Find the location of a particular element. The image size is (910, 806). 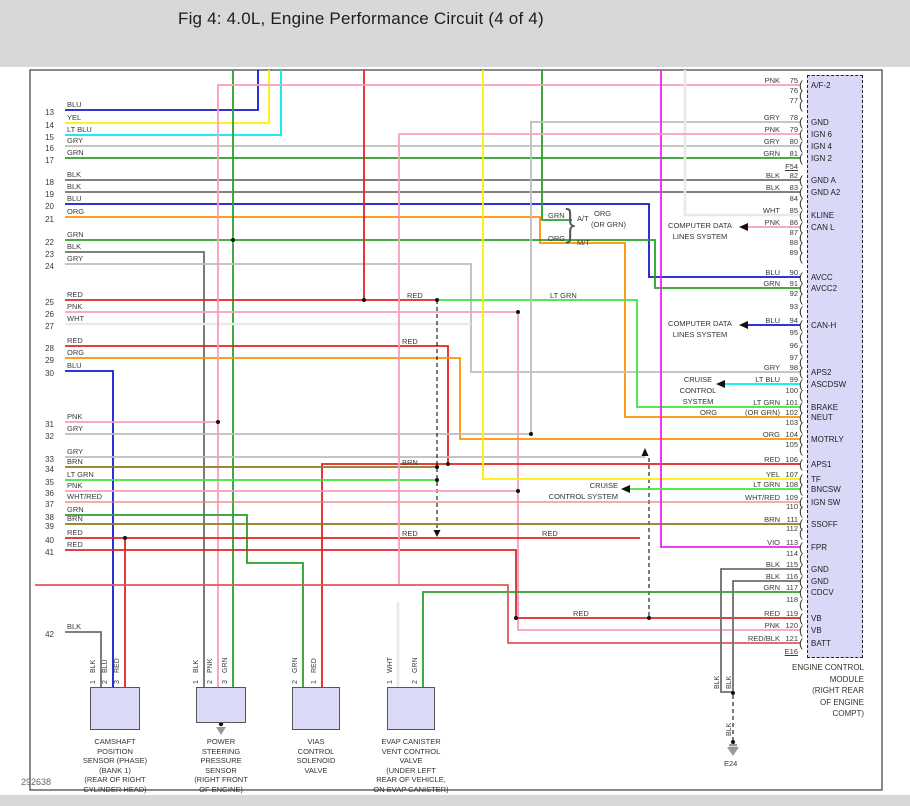

ecm-pin-number: 110 is located at coordinates (792, 506).